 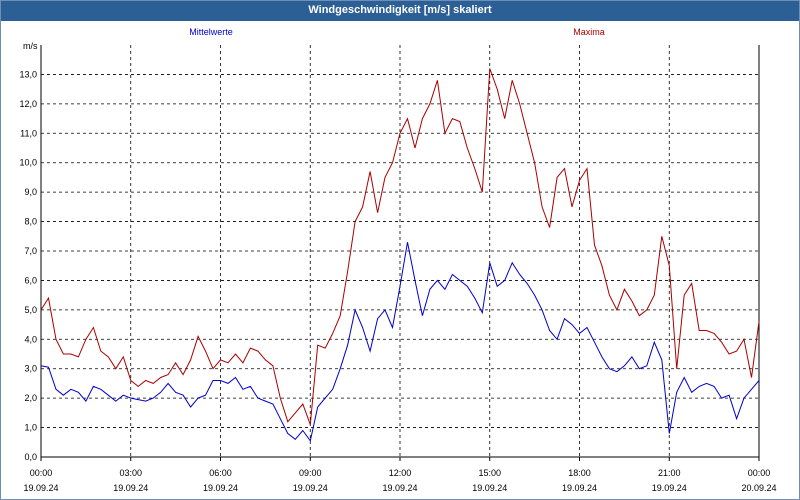 What do you see at coordinates (30, 428) in the screenshot?
I see `y-tick-label: 1,0` at bounding box center [30, 428].